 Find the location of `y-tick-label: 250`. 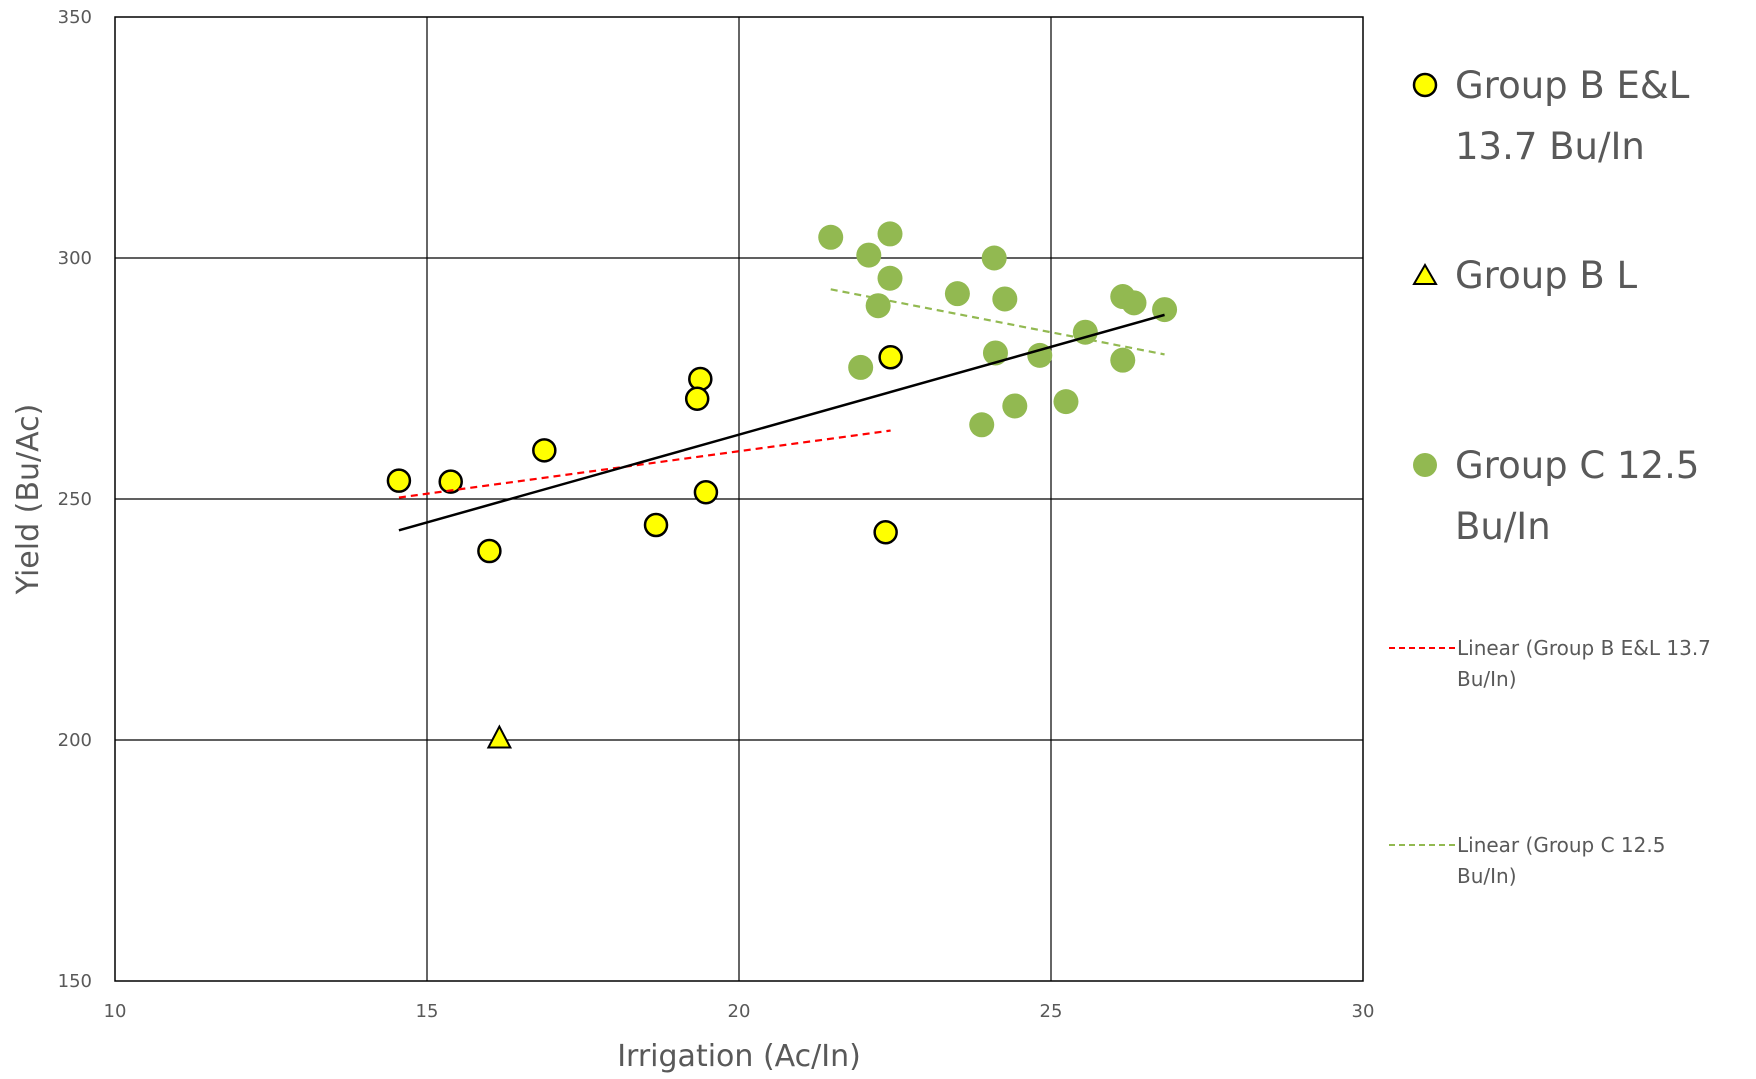

y-tick-label: 250 is located at coordinates (75, 499).